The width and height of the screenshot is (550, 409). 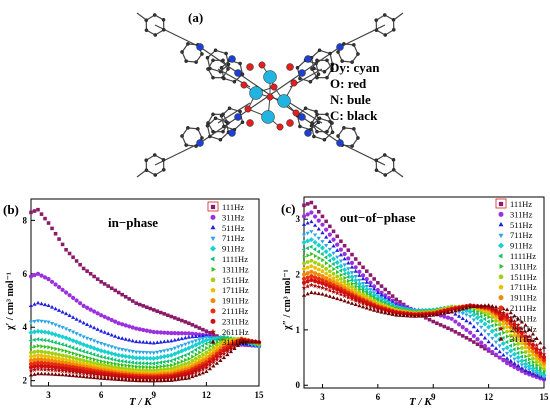 I want to click on y-tick-label: 2, so click(x=298, y=275).